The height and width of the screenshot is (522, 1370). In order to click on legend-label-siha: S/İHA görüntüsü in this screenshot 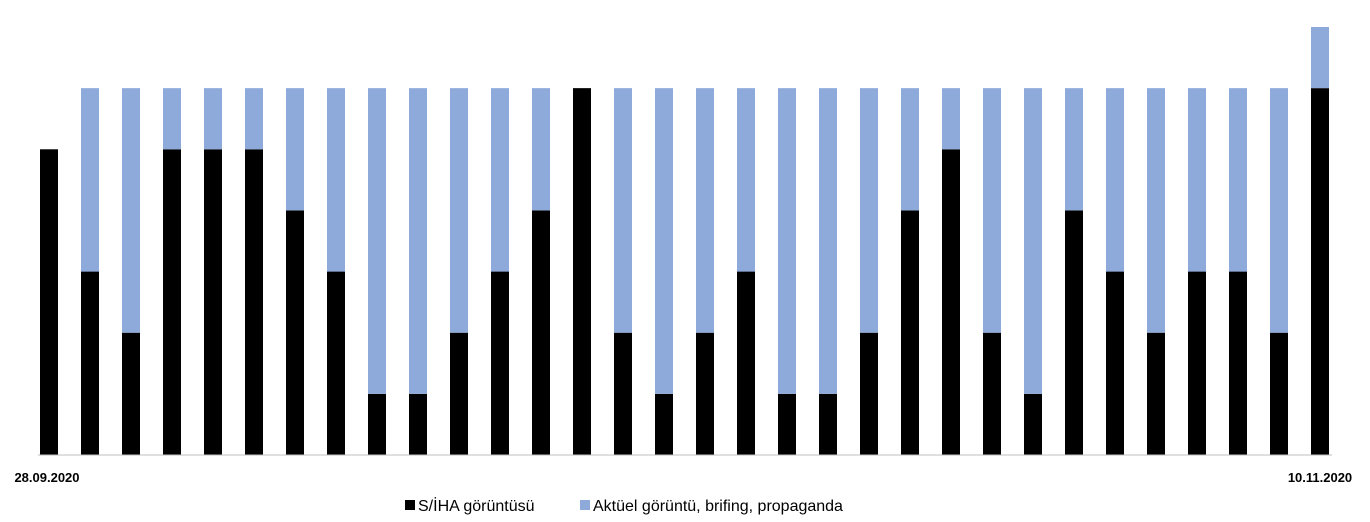, I will do `click(476, 505)`.